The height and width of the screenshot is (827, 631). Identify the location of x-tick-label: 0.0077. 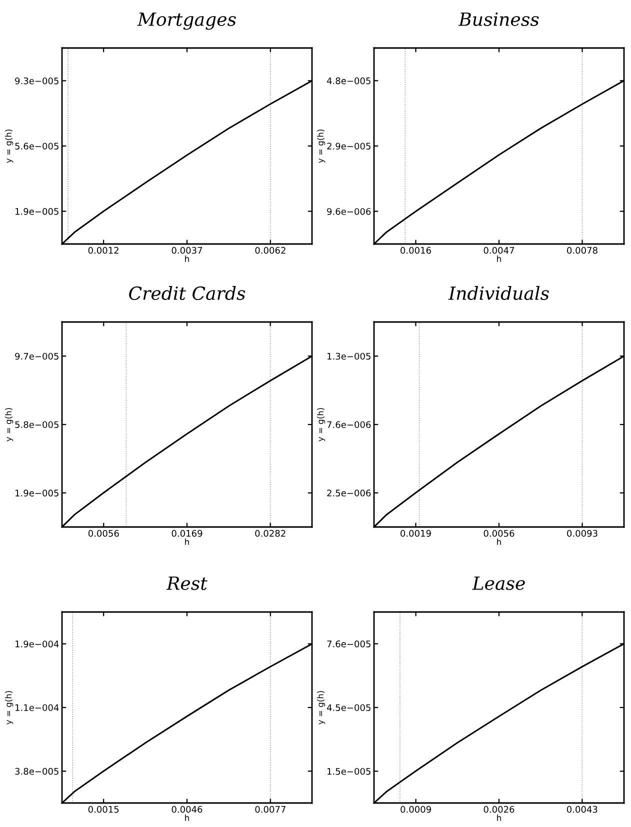
(270, 809).